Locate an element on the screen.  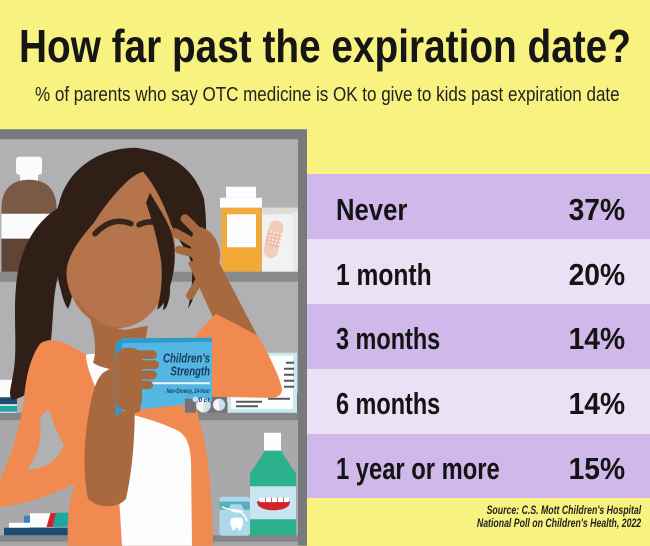
svg-text: Strength is located at coordinates (191, 371).